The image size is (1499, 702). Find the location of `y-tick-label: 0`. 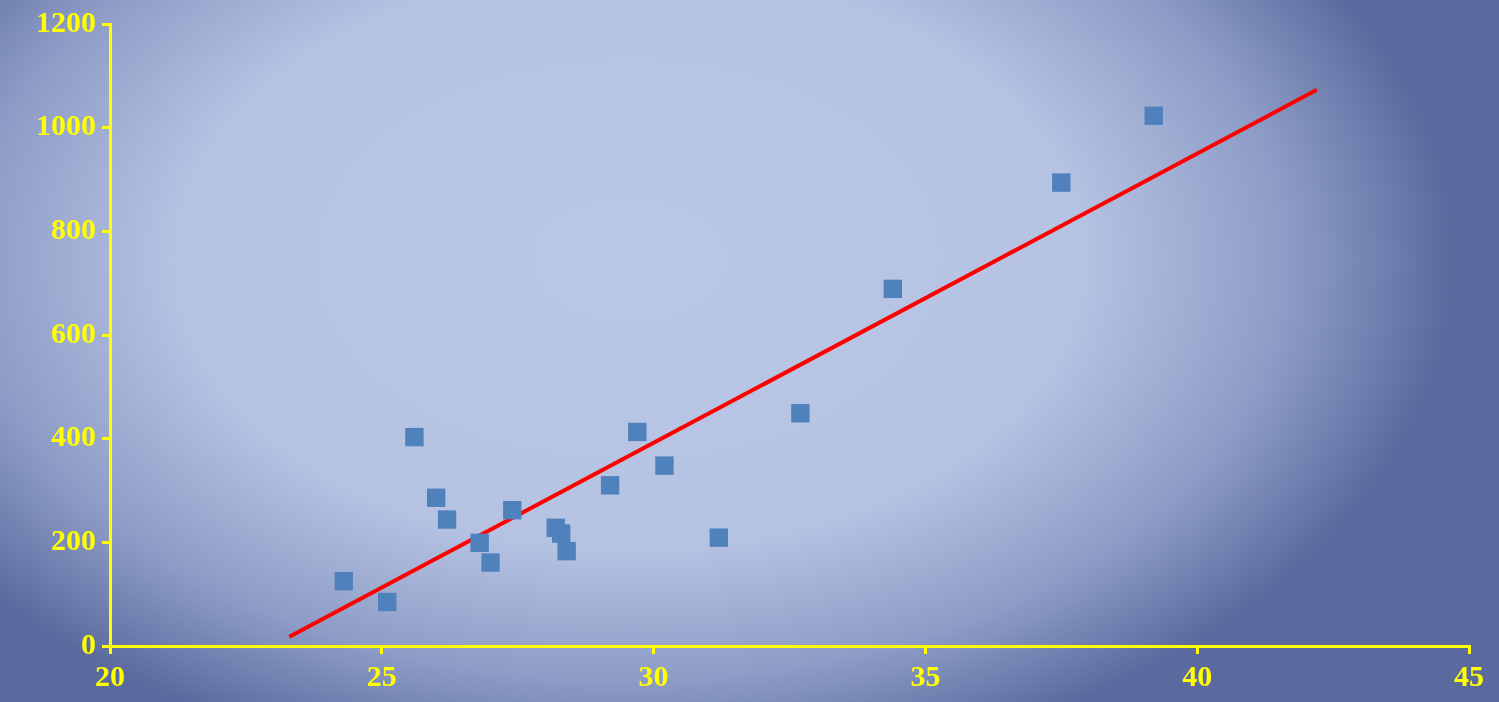

y-tick-label: 0 is located at coordinates (88, 643).